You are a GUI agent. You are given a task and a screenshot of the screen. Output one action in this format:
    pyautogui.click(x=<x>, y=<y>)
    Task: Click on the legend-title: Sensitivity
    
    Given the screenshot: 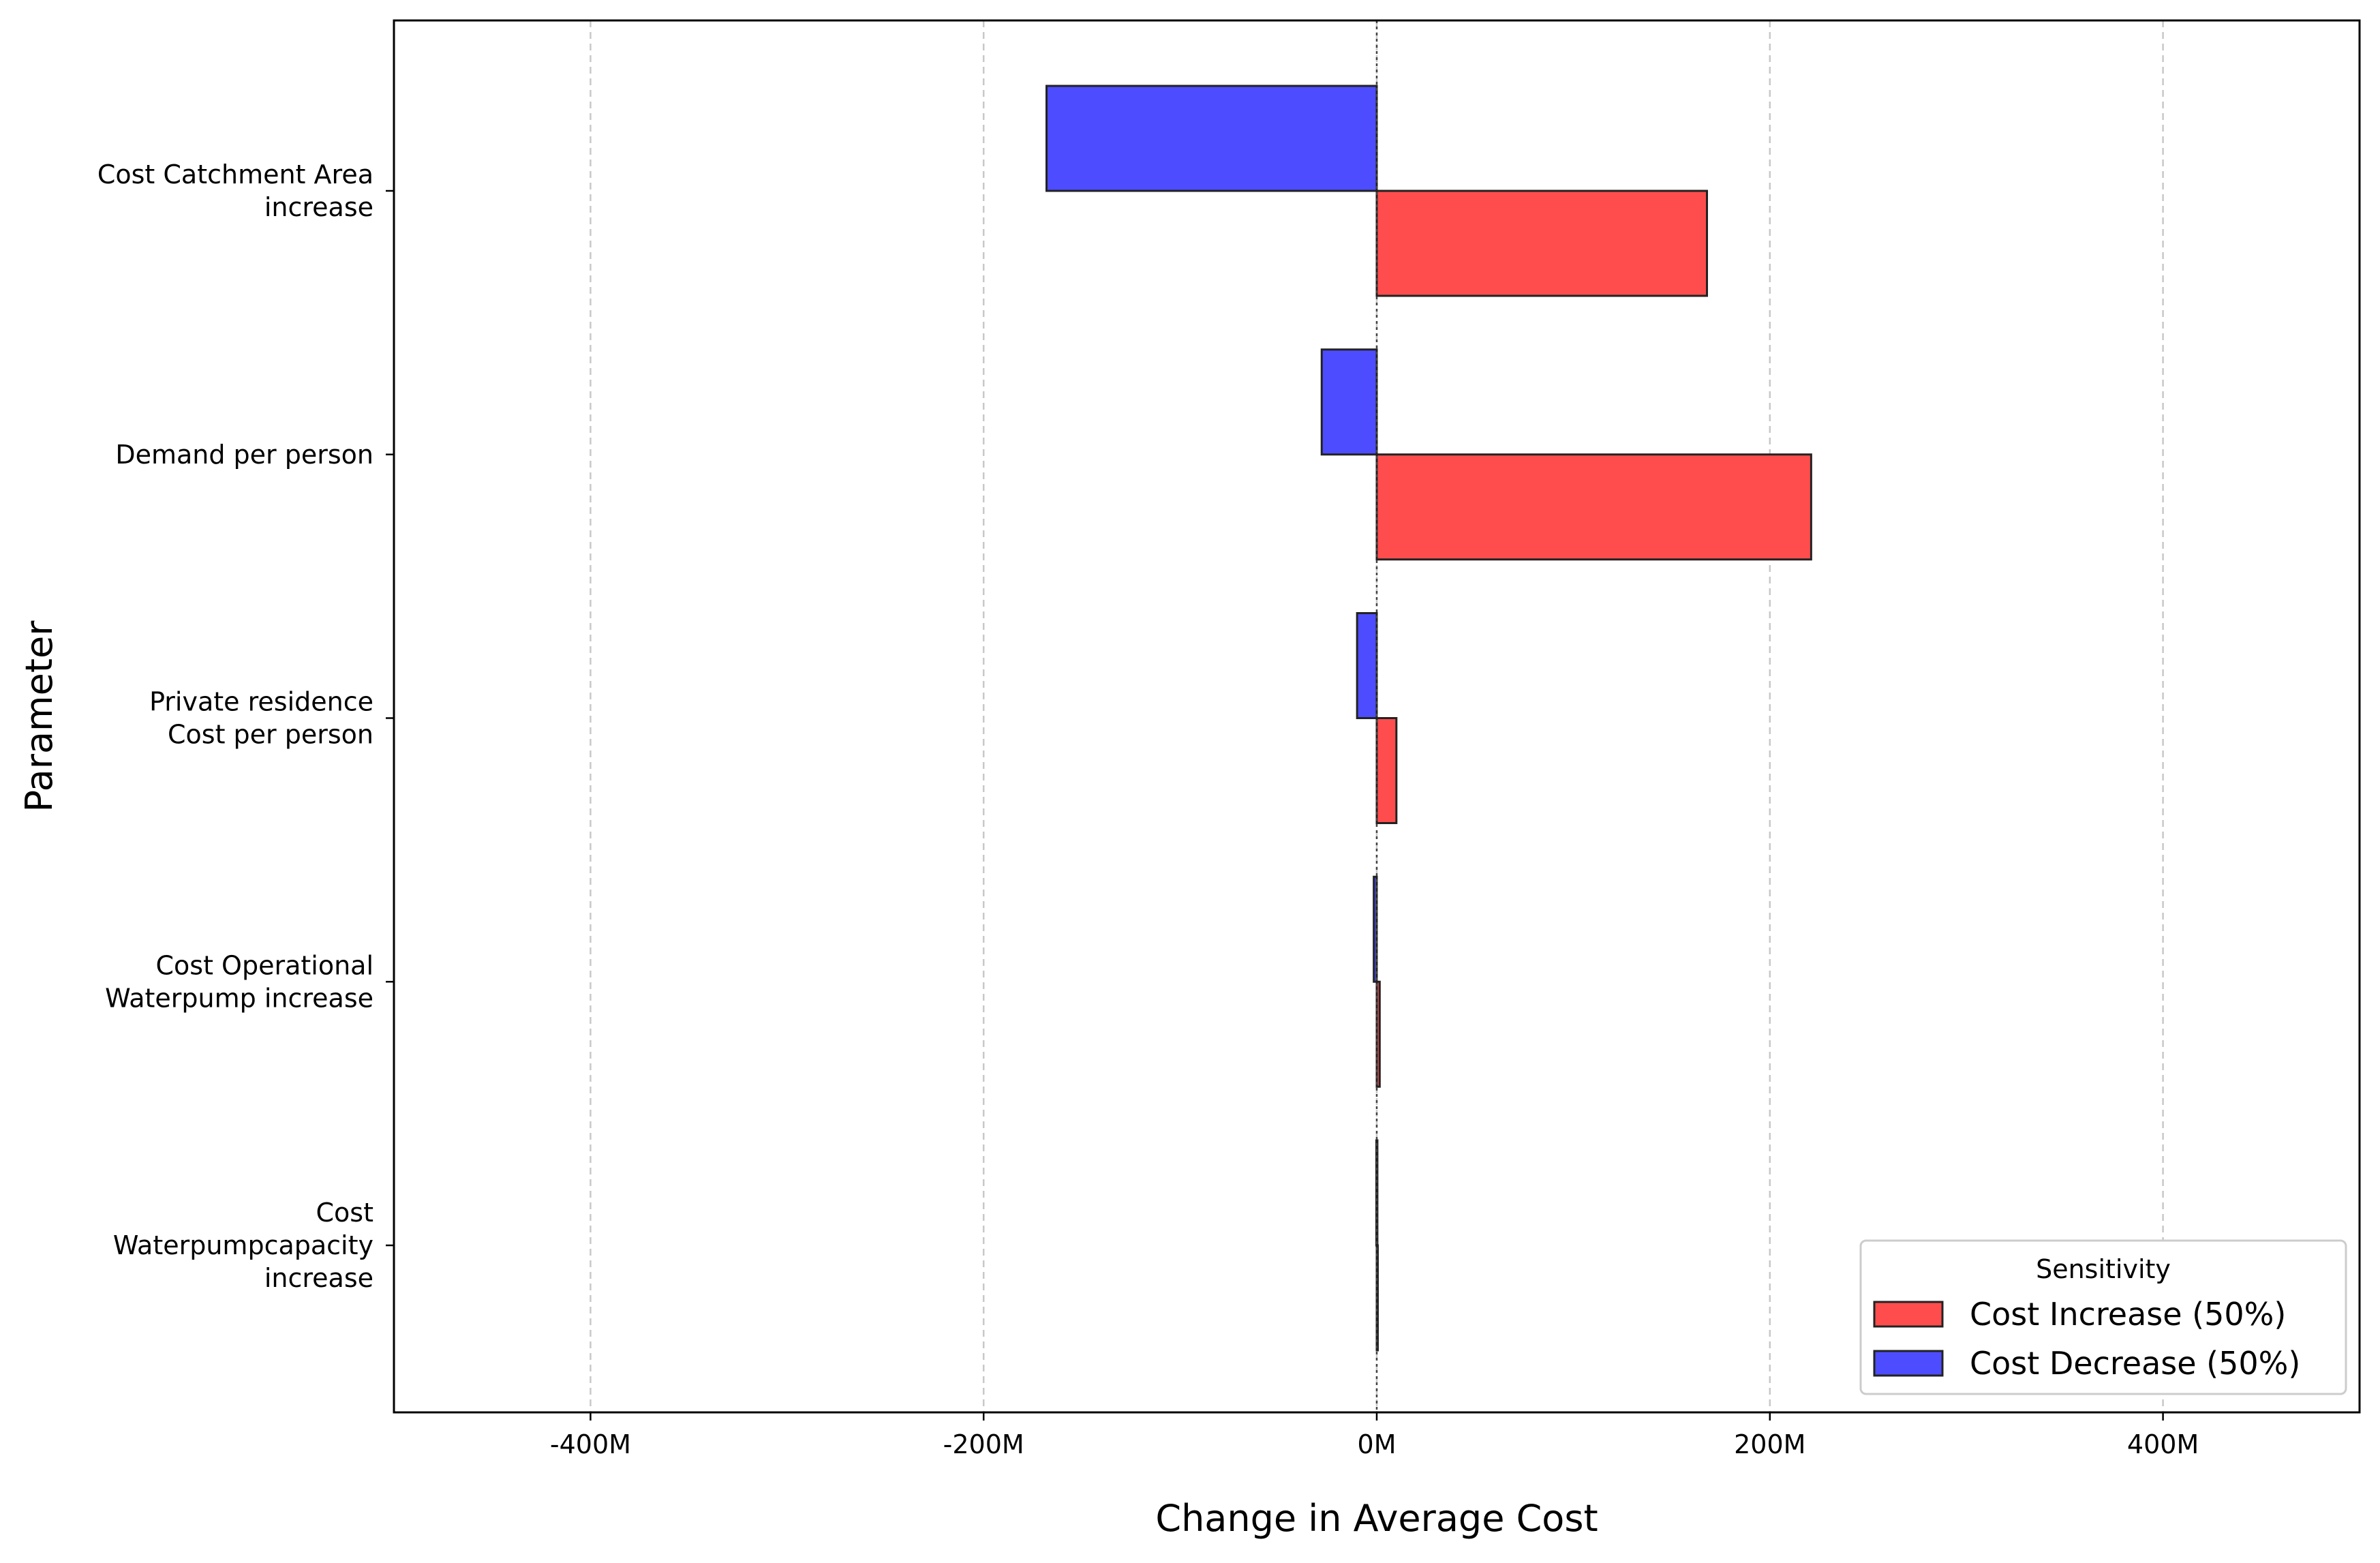 What is the action you would take?
    pyautogui.click(x=2103, y=1269)
    